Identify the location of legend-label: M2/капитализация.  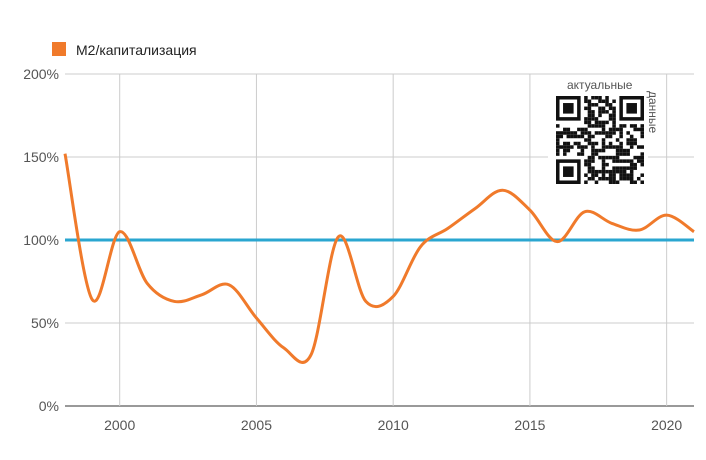
(136, 50).